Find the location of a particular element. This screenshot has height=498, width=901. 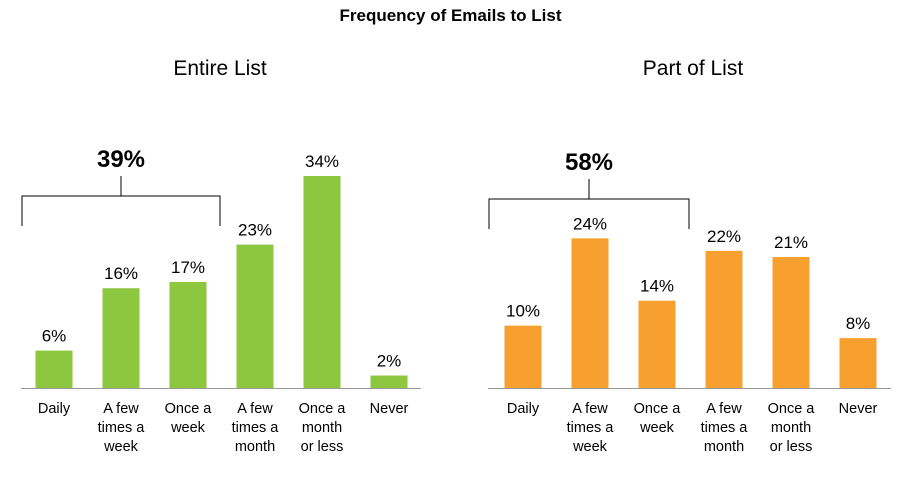

data-label: 6% is located at coordinates (54, 336).